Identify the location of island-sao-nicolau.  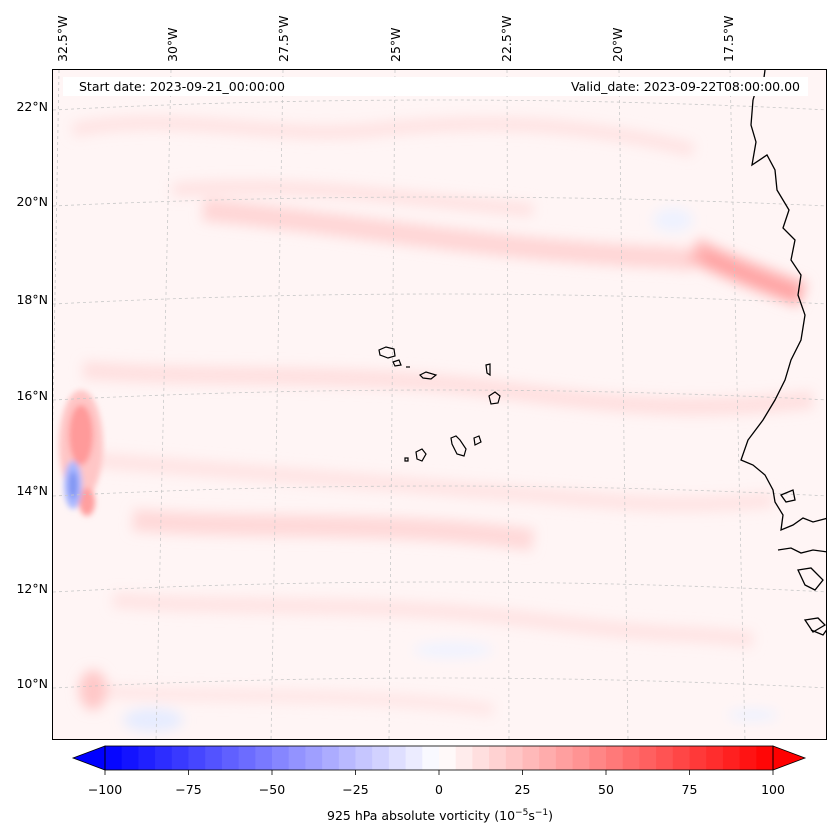
(428, 375).